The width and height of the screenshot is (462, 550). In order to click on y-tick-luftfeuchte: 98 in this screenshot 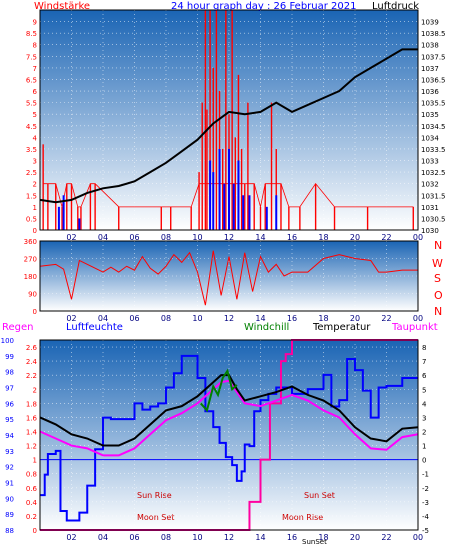, I will do `click(9, 373)`.